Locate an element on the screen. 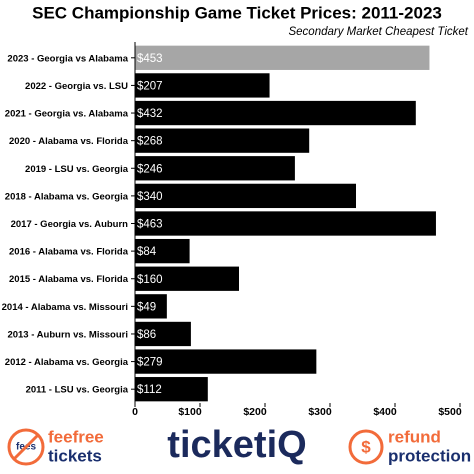 The height and width of the screenshot is (474, 474). y-tick-label: 2016 - Alabama vs. Florida is located at coordinates (69, 252).